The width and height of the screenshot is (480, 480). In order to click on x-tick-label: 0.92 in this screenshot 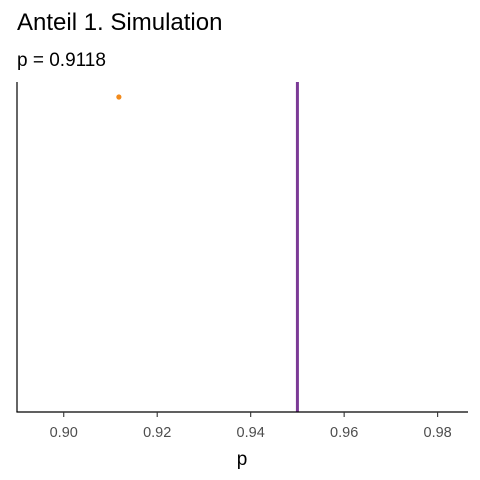, I will do `click(157, 433)`.